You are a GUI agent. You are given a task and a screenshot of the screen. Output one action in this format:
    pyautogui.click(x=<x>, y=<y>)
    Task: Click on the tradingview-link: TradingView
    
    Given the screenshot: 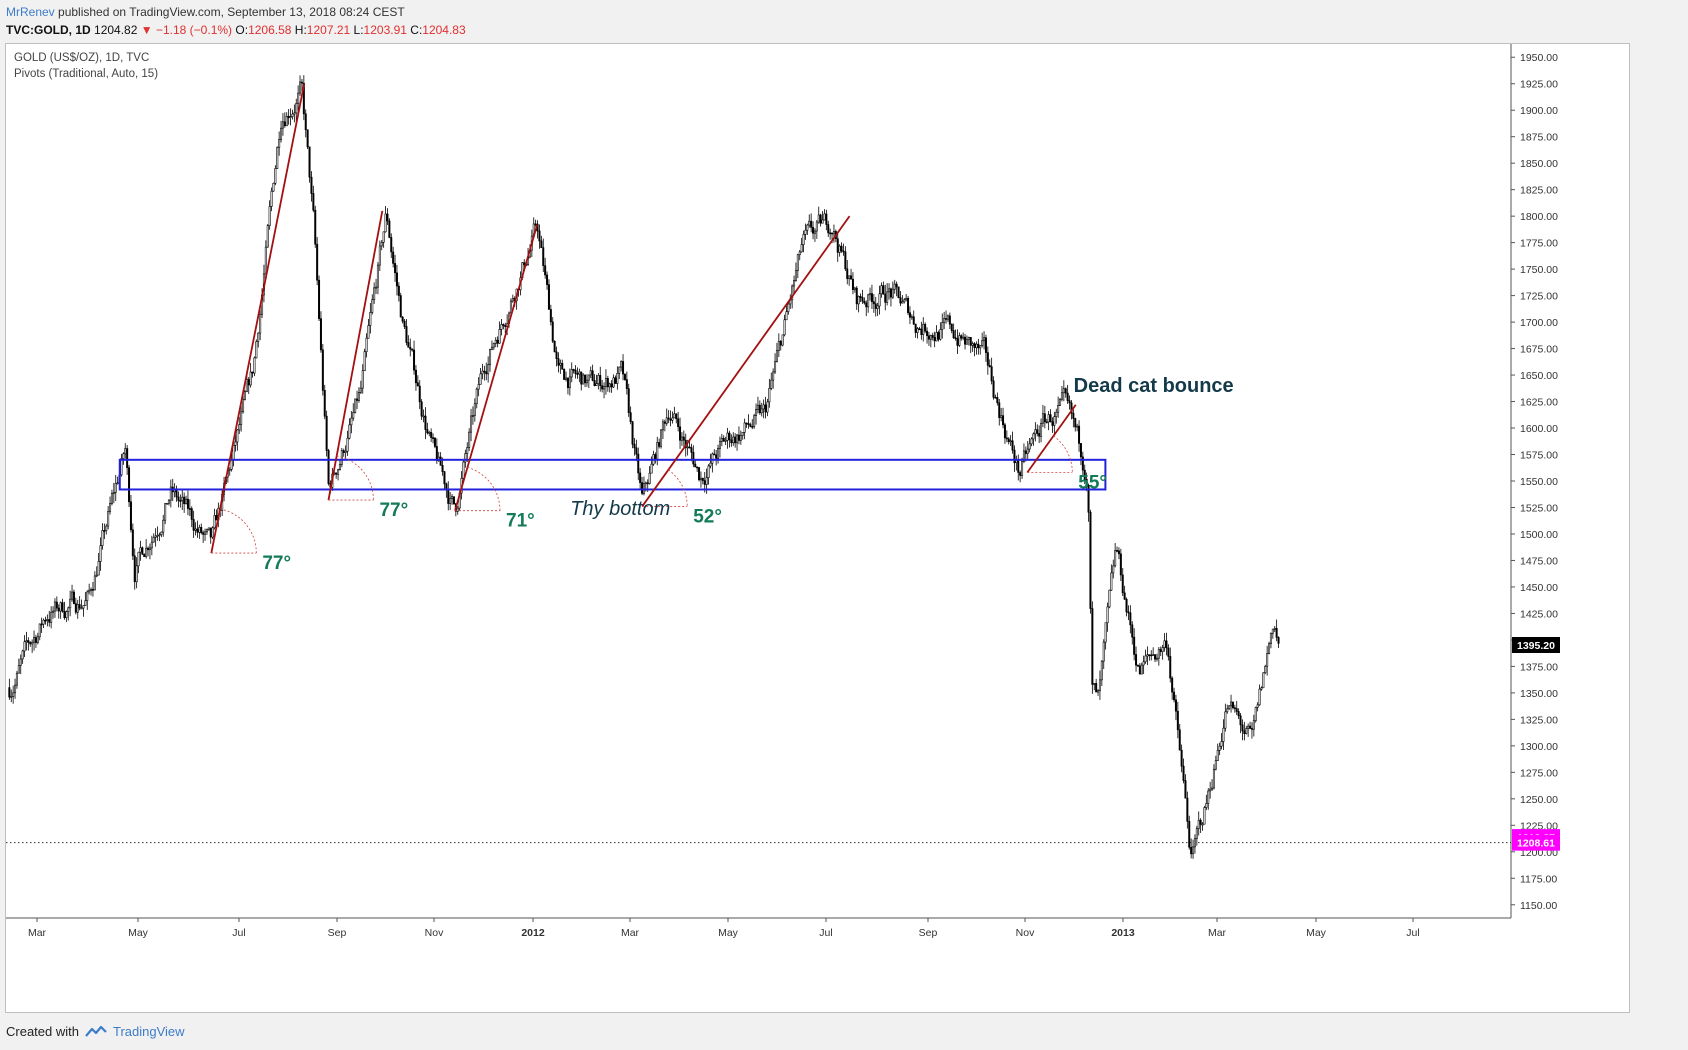 What is the action you would take?
    pyautogui.click(x=148, y=1031)
    